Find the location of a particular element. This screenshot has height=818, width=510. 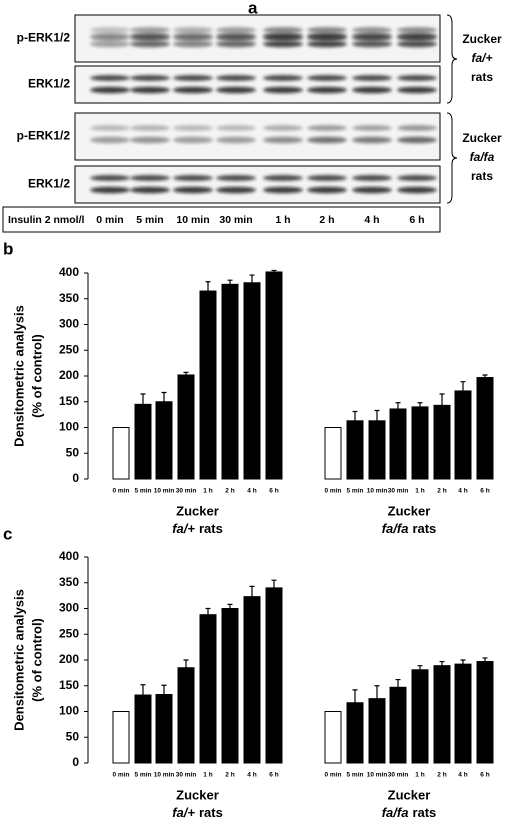

strain: fa/fa is located at coordinates (395, 528).